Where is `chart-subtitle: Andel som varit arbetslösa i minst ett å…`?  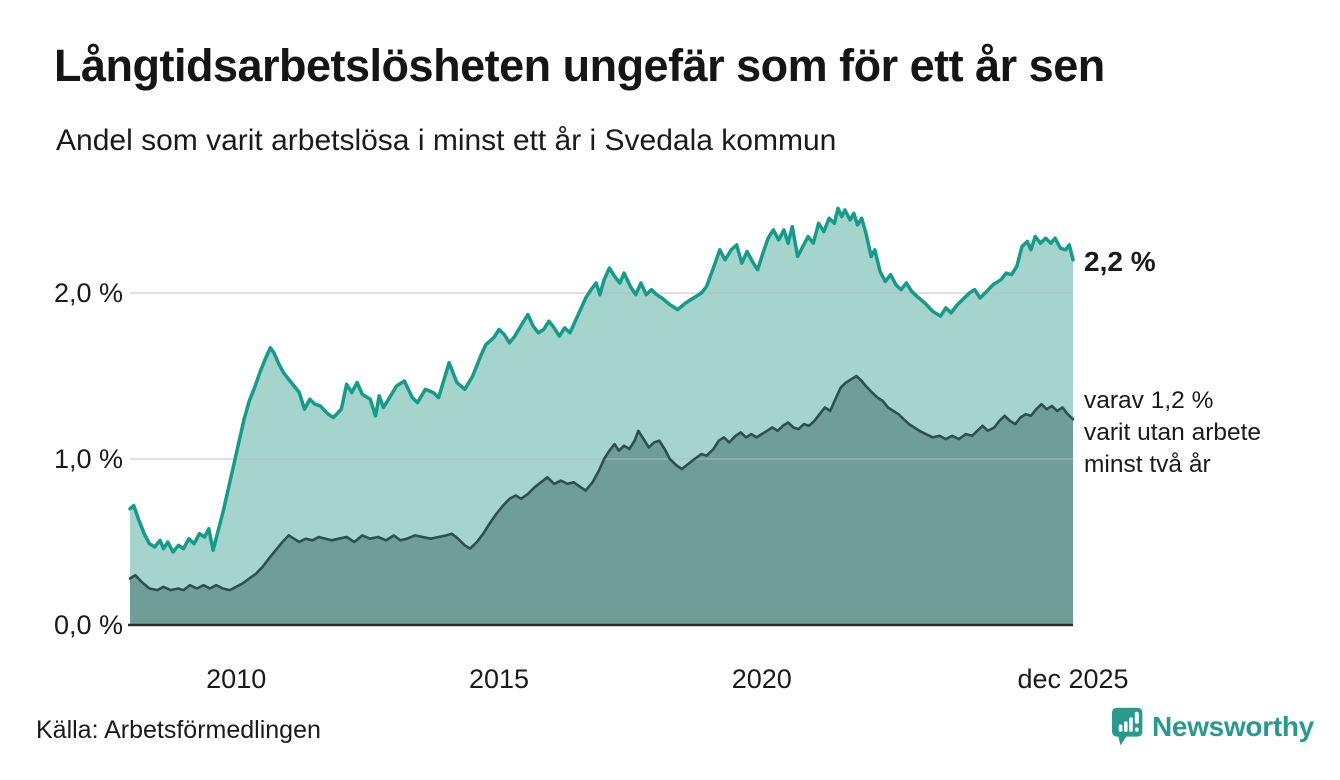 chart-subtitle: Andel som varit arbetslösa i minst ett å… is located at coordinates (446, 140).